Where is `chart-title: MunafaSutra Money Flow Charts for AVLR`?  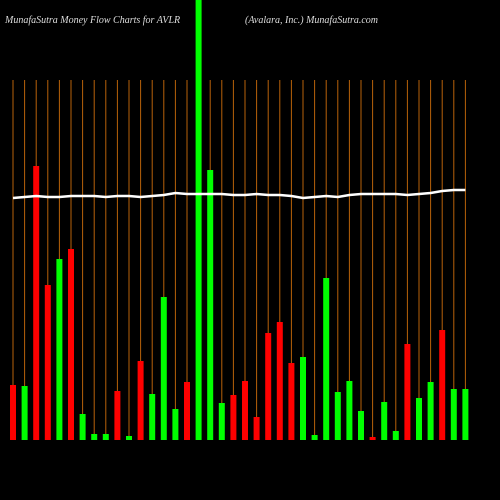 chart-title: MunafaSutra Money Flow Charts for AVLR is located at coordinates (92, 20).